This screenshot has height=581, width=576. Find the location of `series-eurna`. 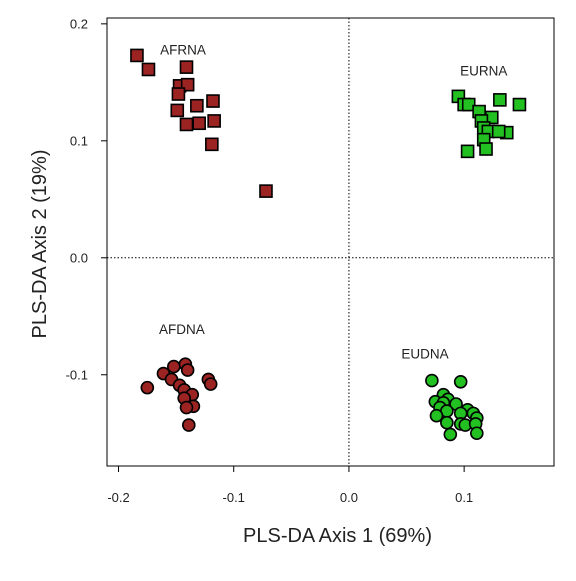

series-eurna is located at coordinates (489, 124).